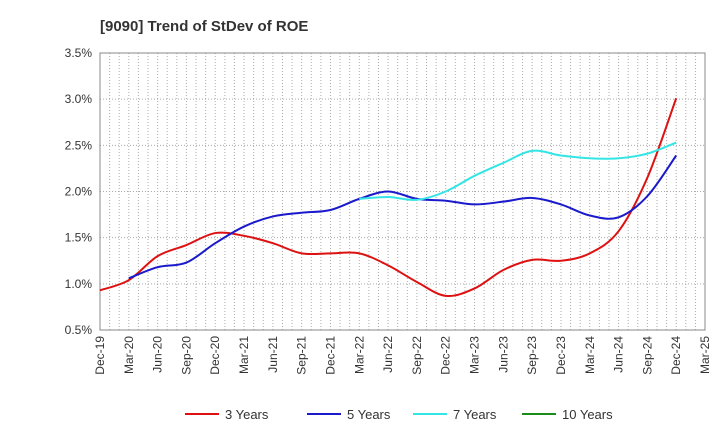 This screenshot has width=720, height=440. I want to click on y-tick-label: 3.0%, so click(79, 99).